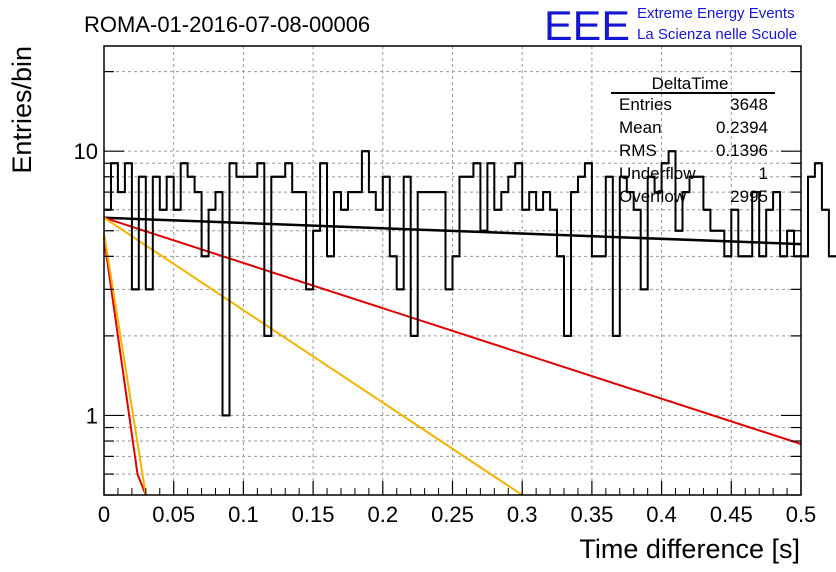 This screenshot has height=572, width=836. I want to click on x-axis-title: Time difference [s], so click(689, 549).